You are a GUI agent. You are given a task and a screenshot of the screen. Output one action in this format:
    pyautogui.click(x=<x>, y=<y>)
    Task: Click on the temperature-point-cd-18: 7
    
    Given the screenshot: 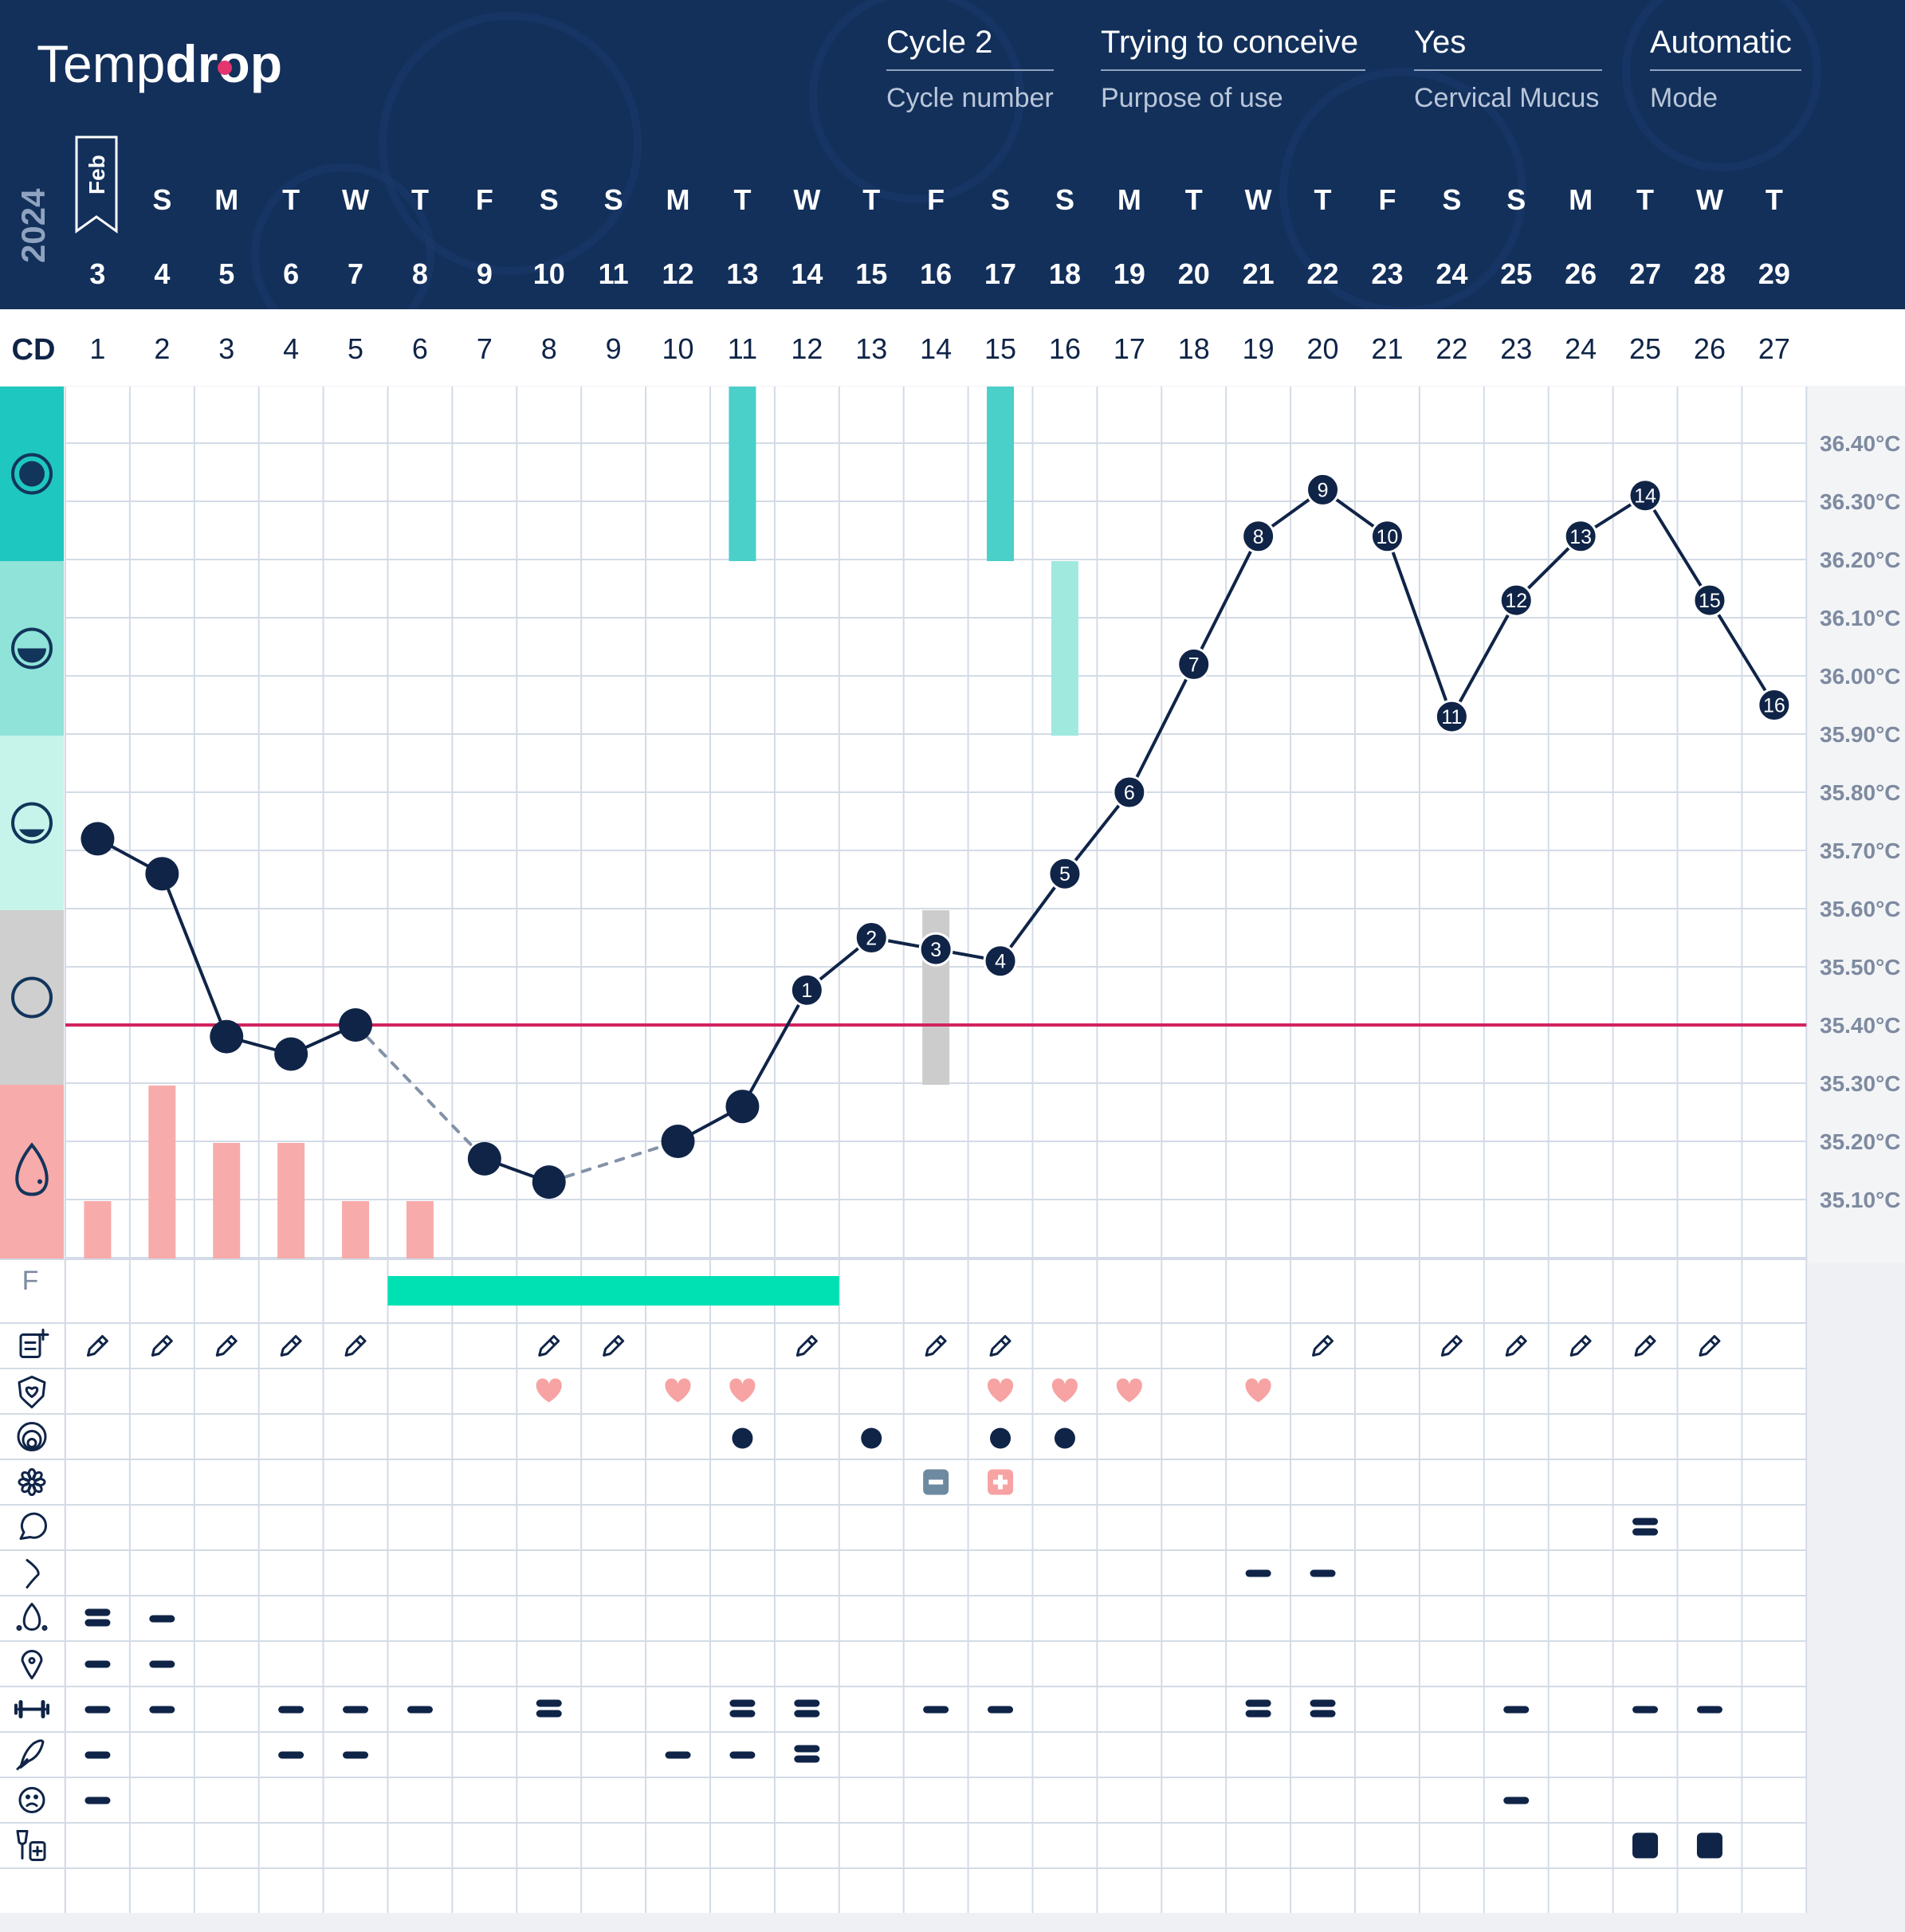 What is the action you would take?
    pyautogui.click(x=1194, y=663)
    